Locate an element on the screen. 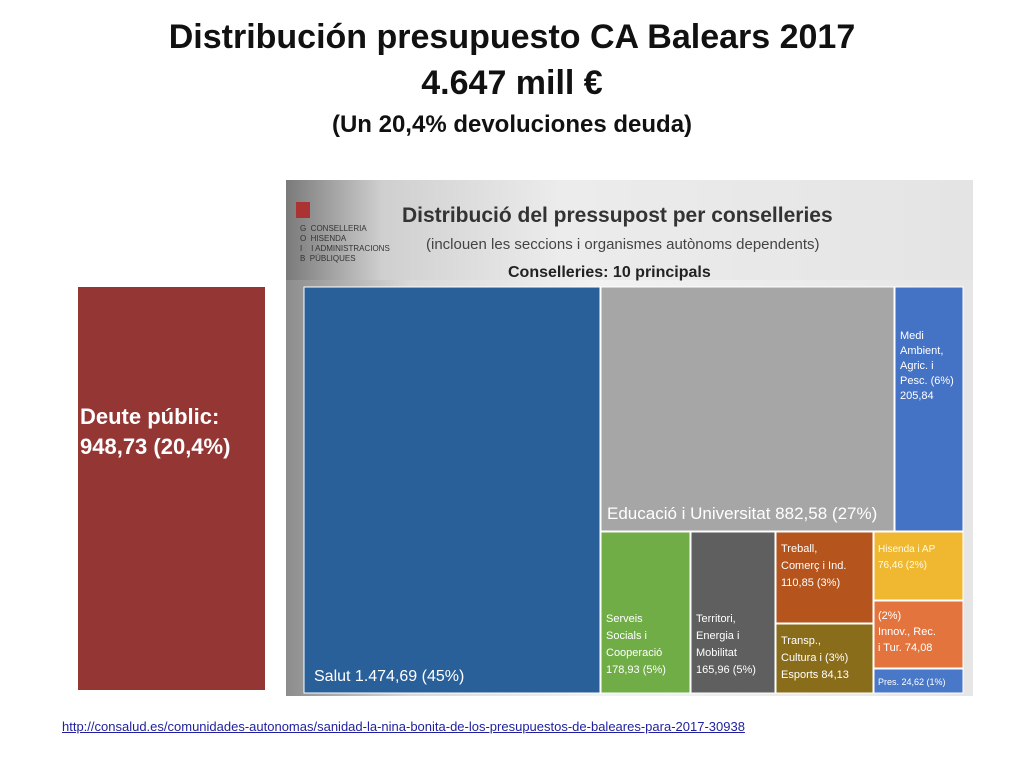  inset-label: Conselleries: 10 principals is located at coordinates (609, 272).